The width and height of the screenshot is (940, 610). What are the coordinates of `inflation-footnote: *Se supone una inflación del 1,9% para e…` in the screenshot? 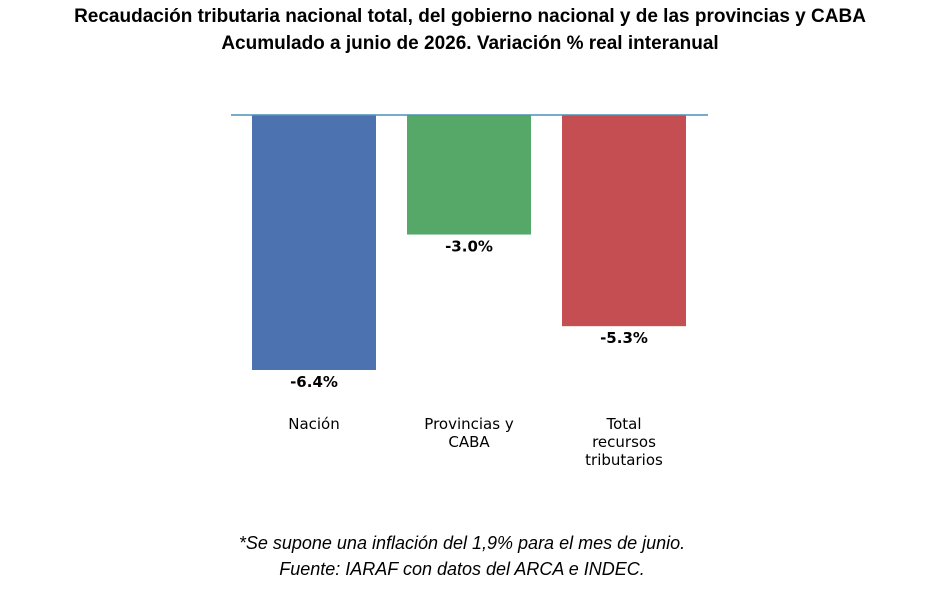 It's located at (462, 543).